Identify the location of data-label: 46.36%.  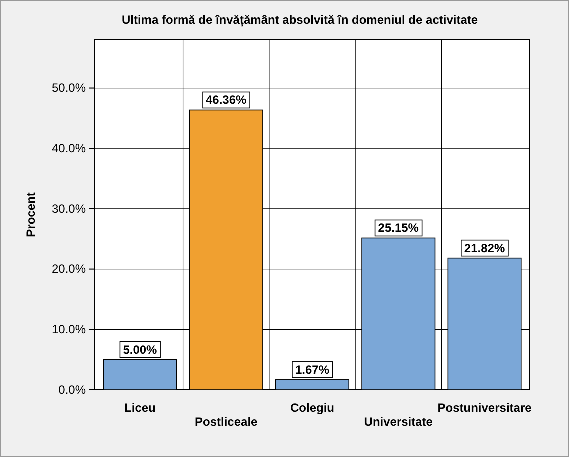
(227, 100).